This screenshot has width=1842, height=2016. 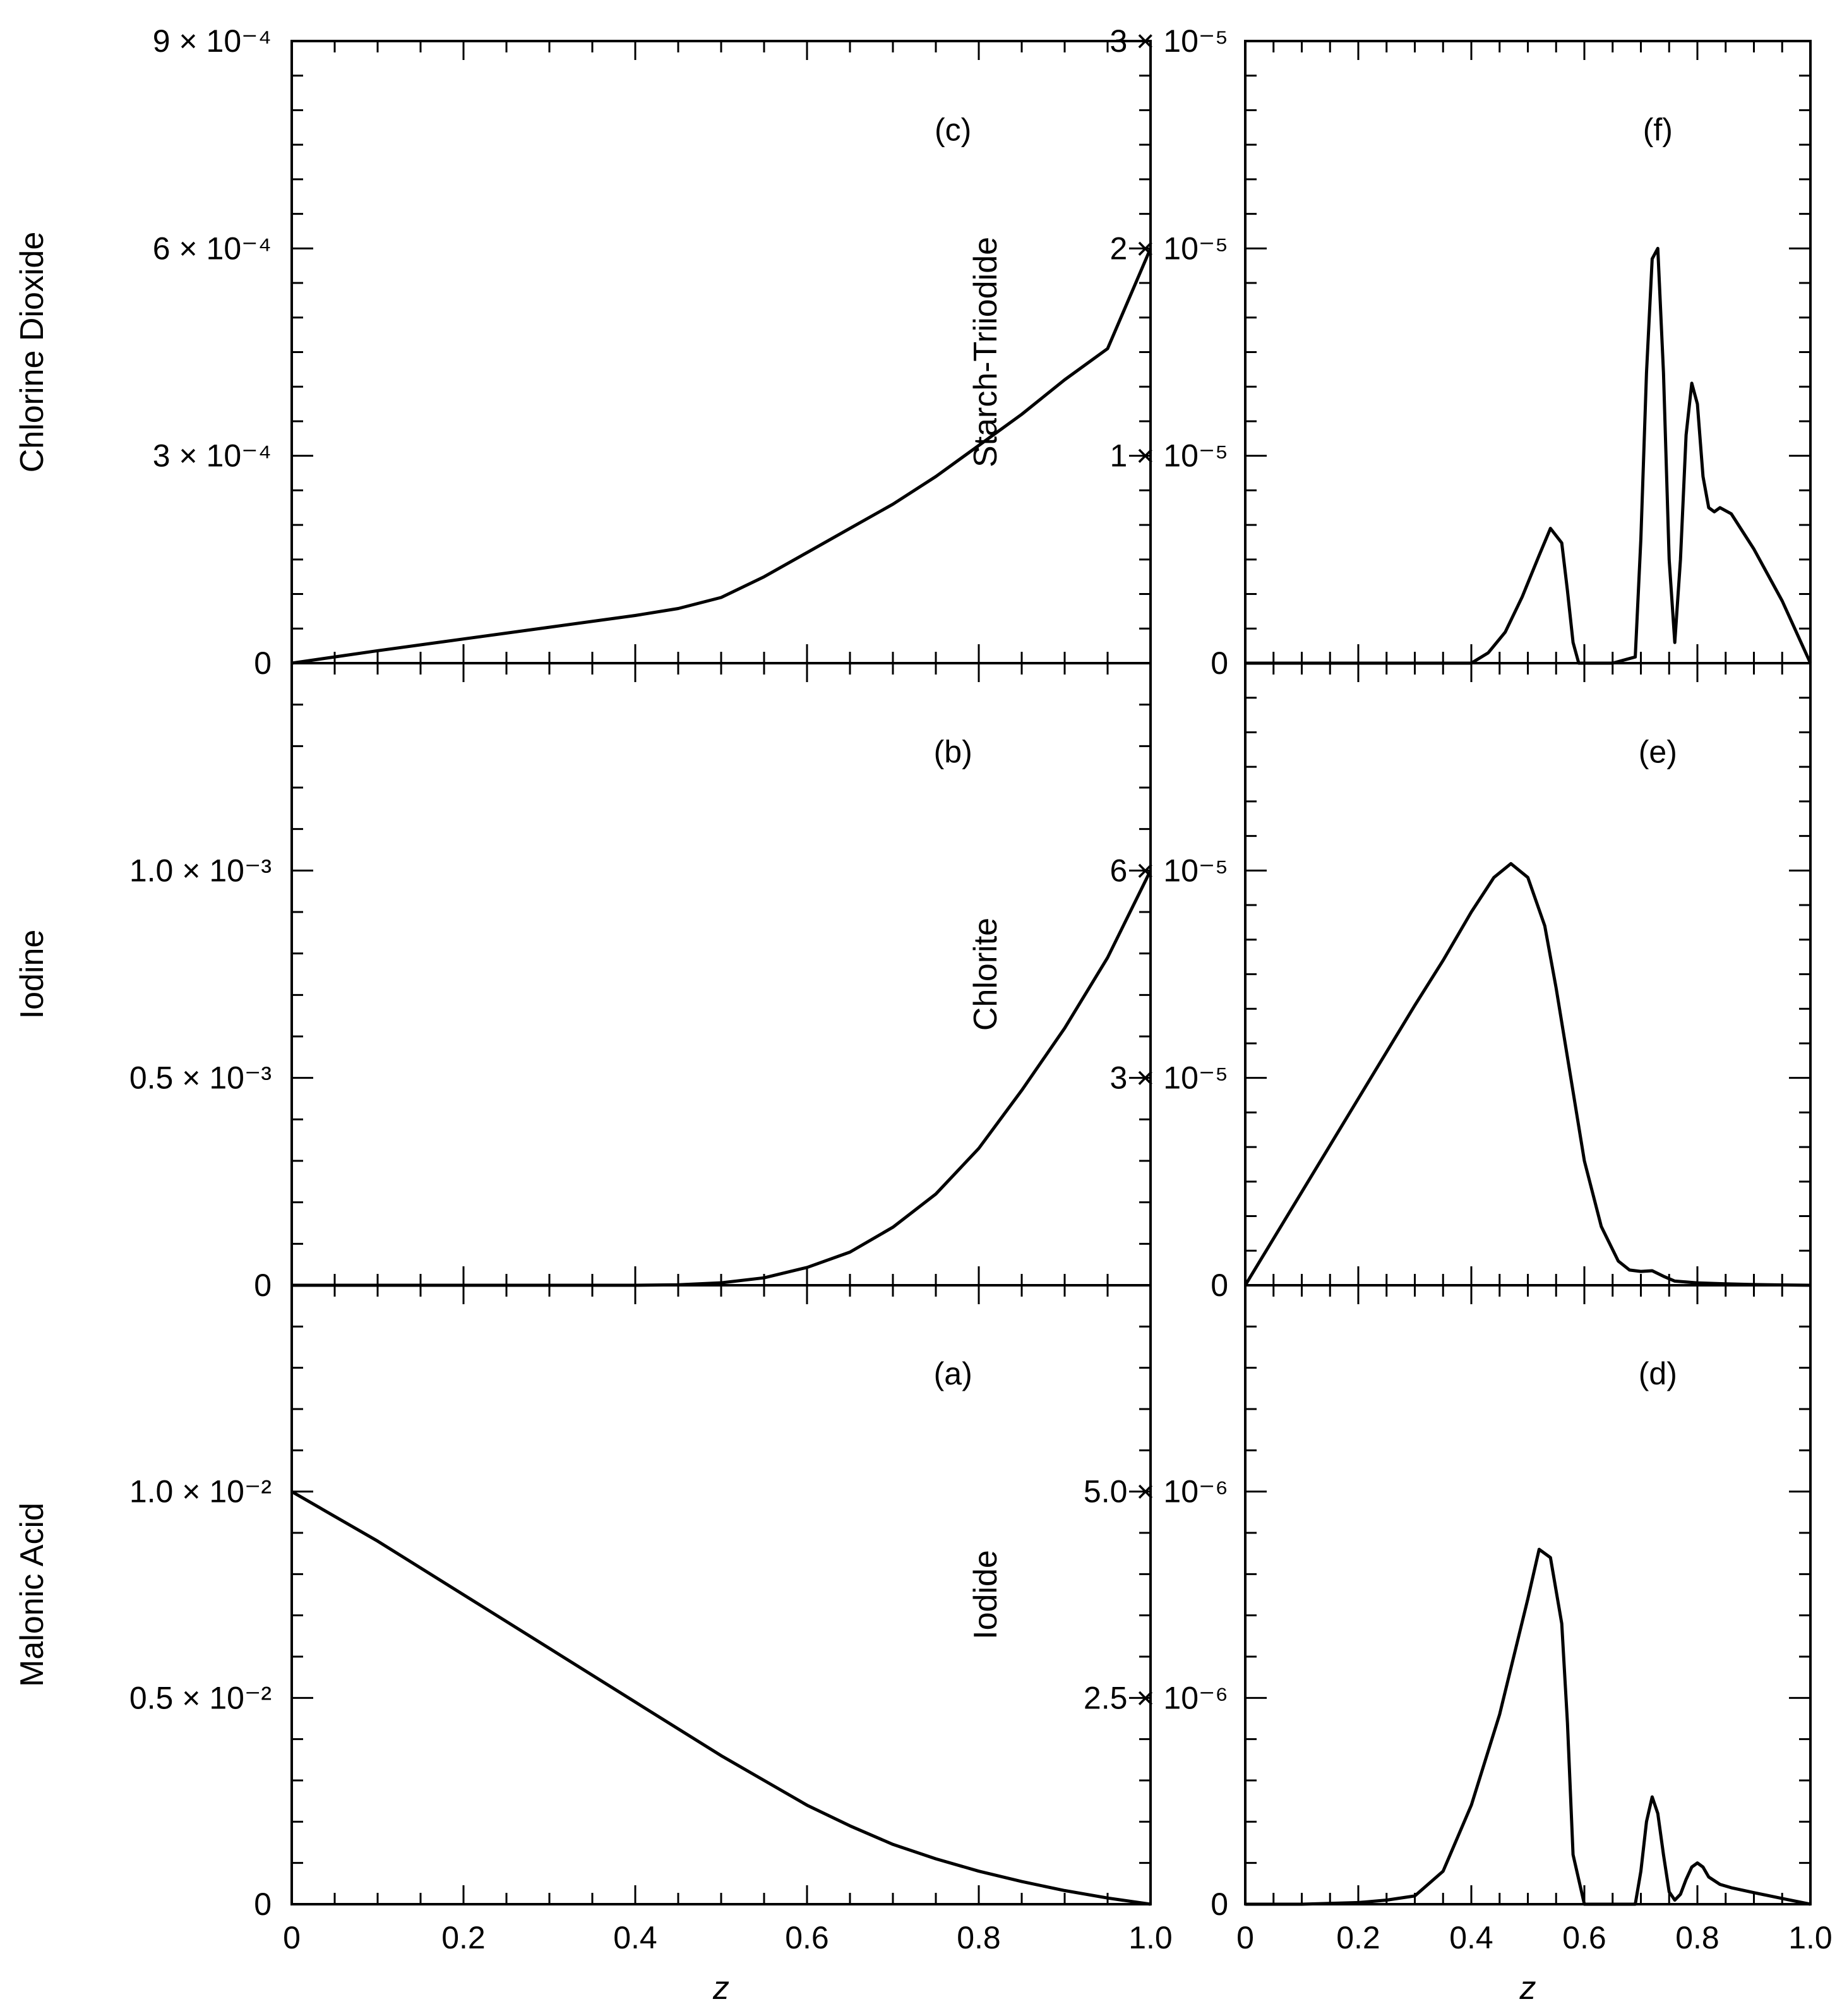 What do you see at coordinates (953, 130) in the screenshot?
I see `panel-label: (c)` at bounding box center [953, 130].